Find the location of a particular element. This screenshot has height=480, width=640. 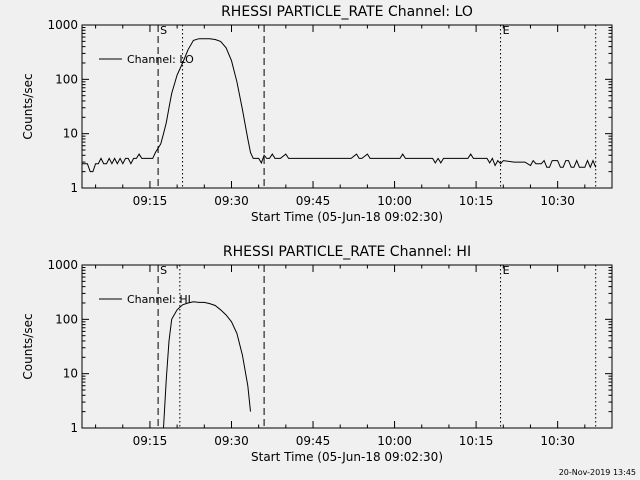

legend-label: Channel: LO is located at coordinates (160, 59).